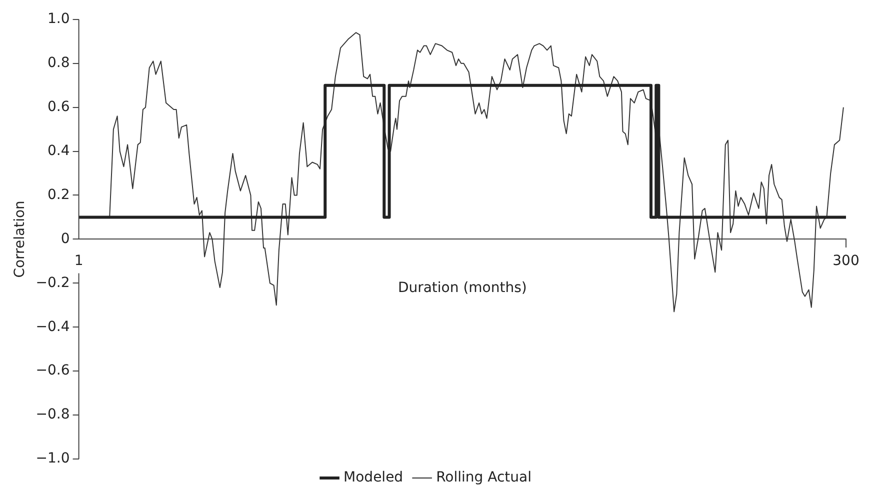  I want to click on y-tick-label: −1.0, so click(53, 458).